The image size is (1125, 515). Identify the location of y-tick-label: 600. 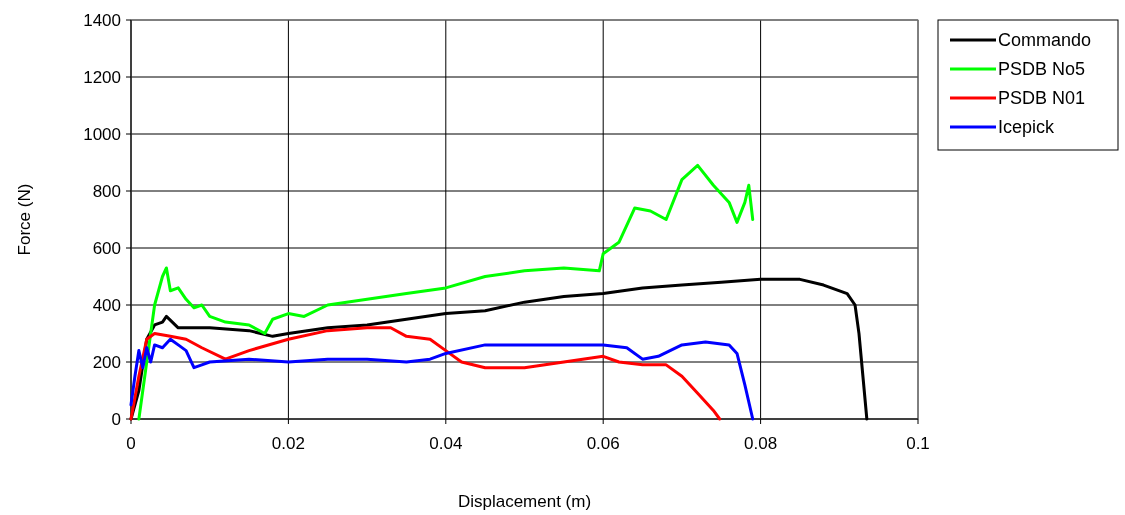
(106, 248).